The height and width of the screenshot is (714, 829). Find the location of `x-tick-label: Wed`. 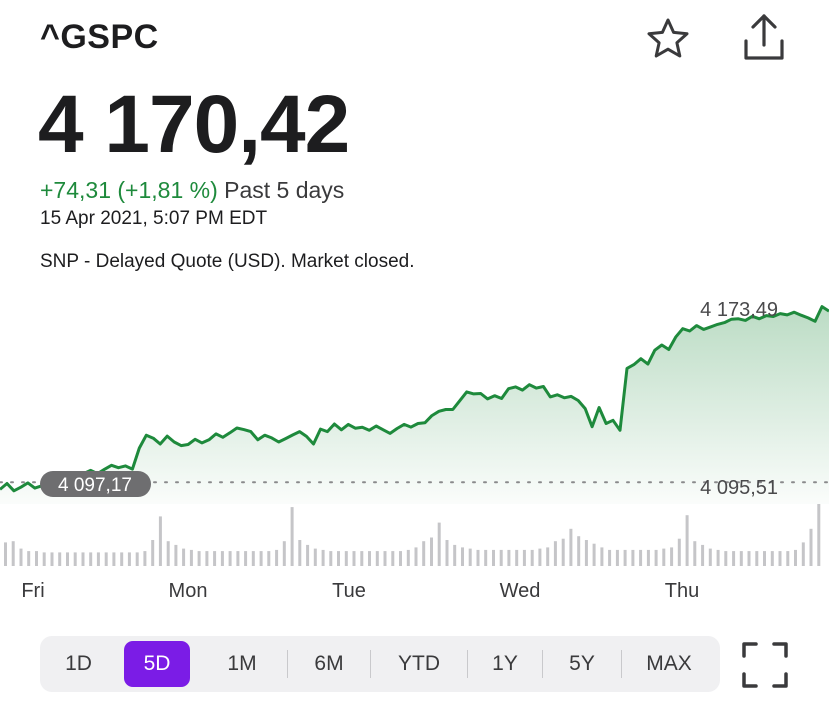

x-tick-label: Wed is located at coordinates (520, 591).